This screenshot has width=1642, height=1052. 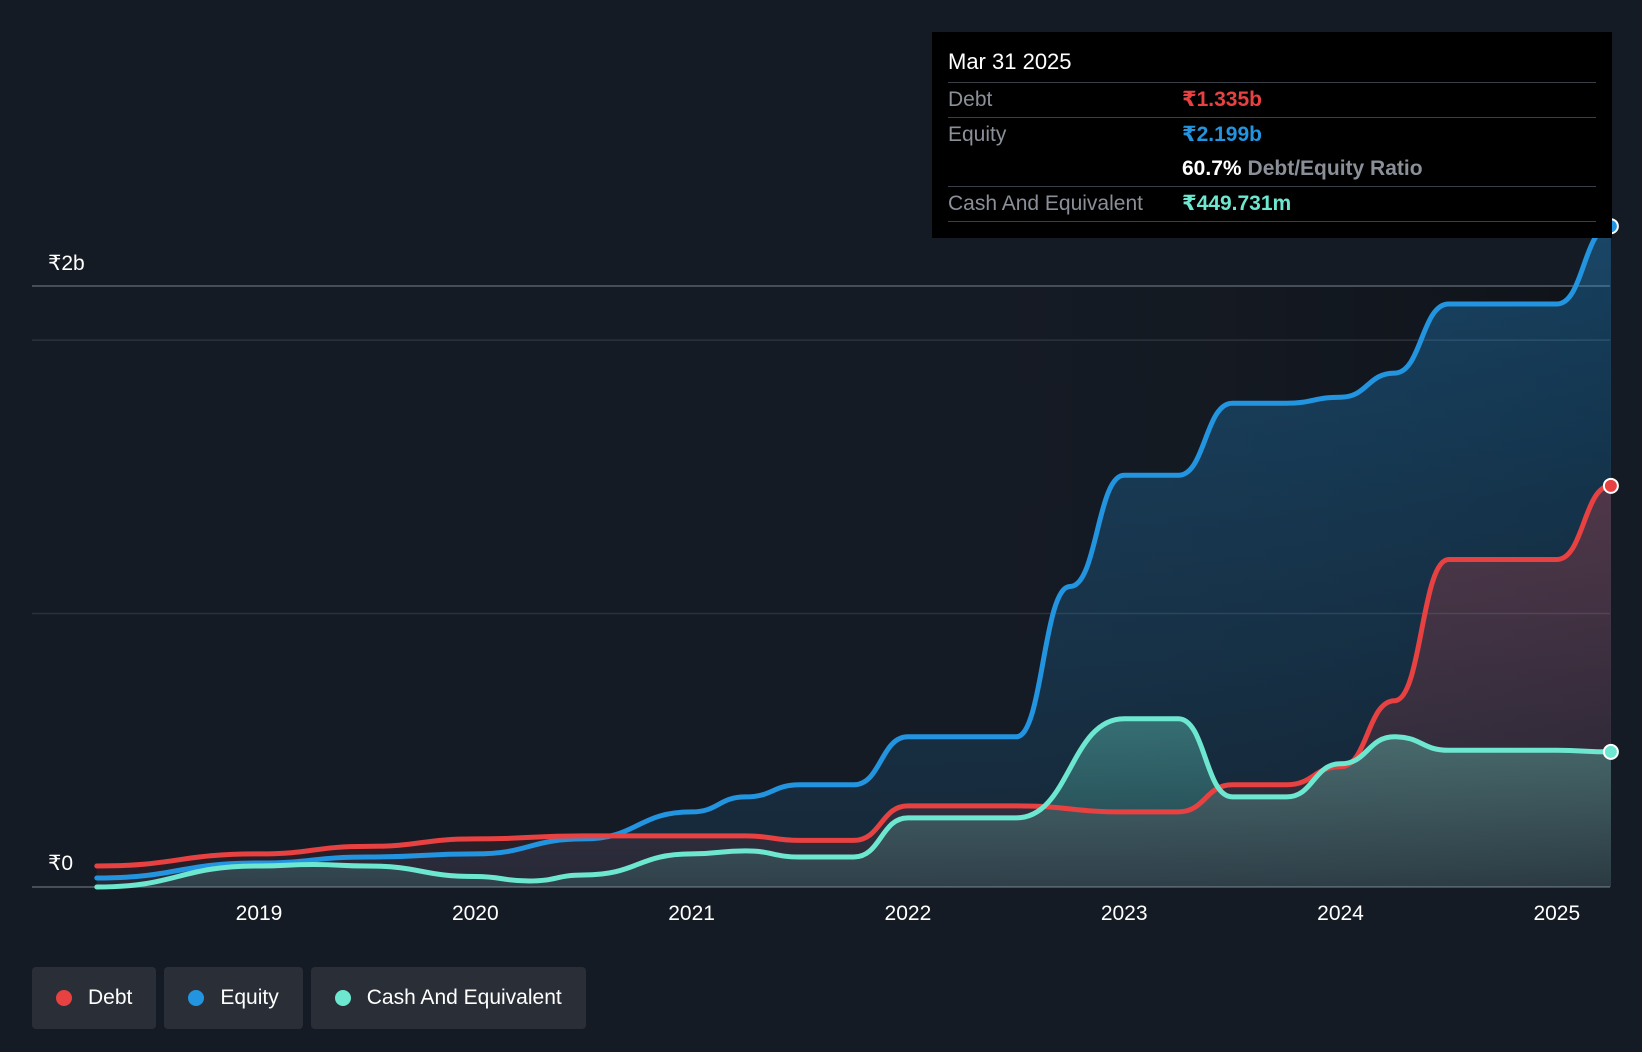 I want to click on legend-item-equity: Equity, so click(x=233, y=998).